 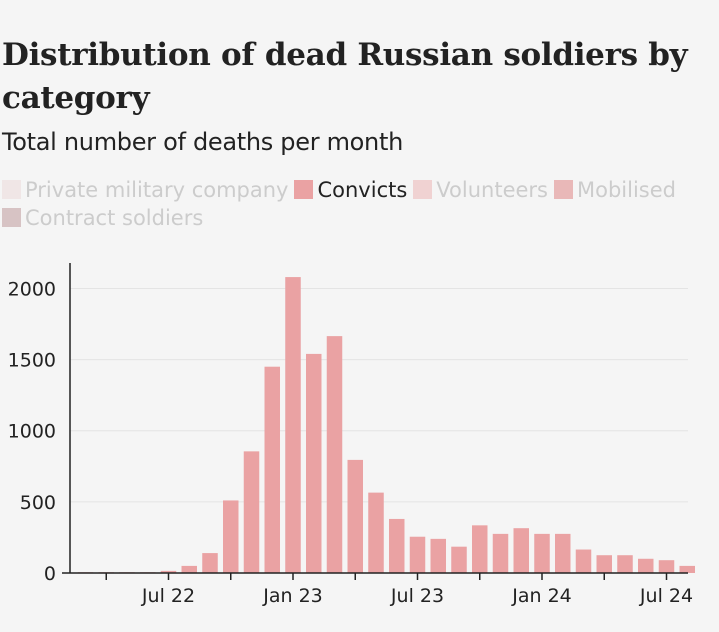 I want to click on legend-label: Convicts, so click(x=362, y=190).